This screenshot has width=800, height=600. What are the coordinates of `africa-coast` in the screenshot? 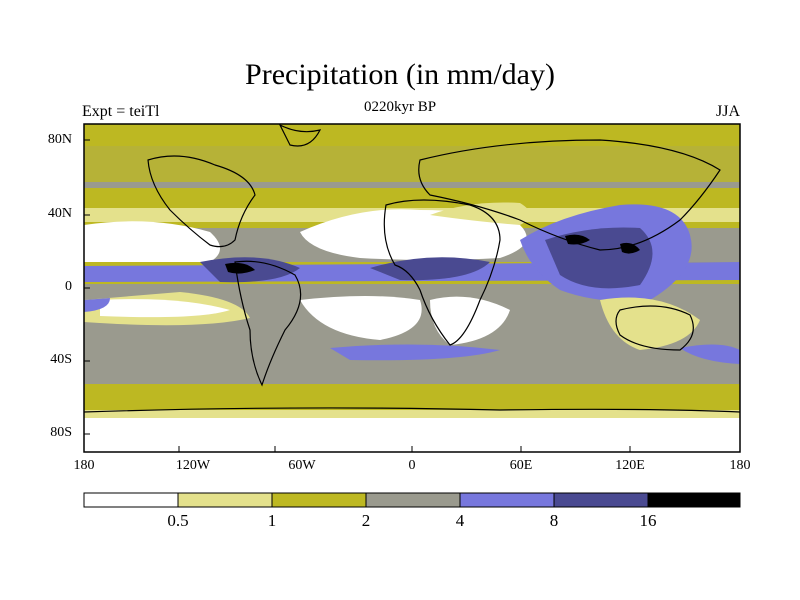 It's located at (442, 272).